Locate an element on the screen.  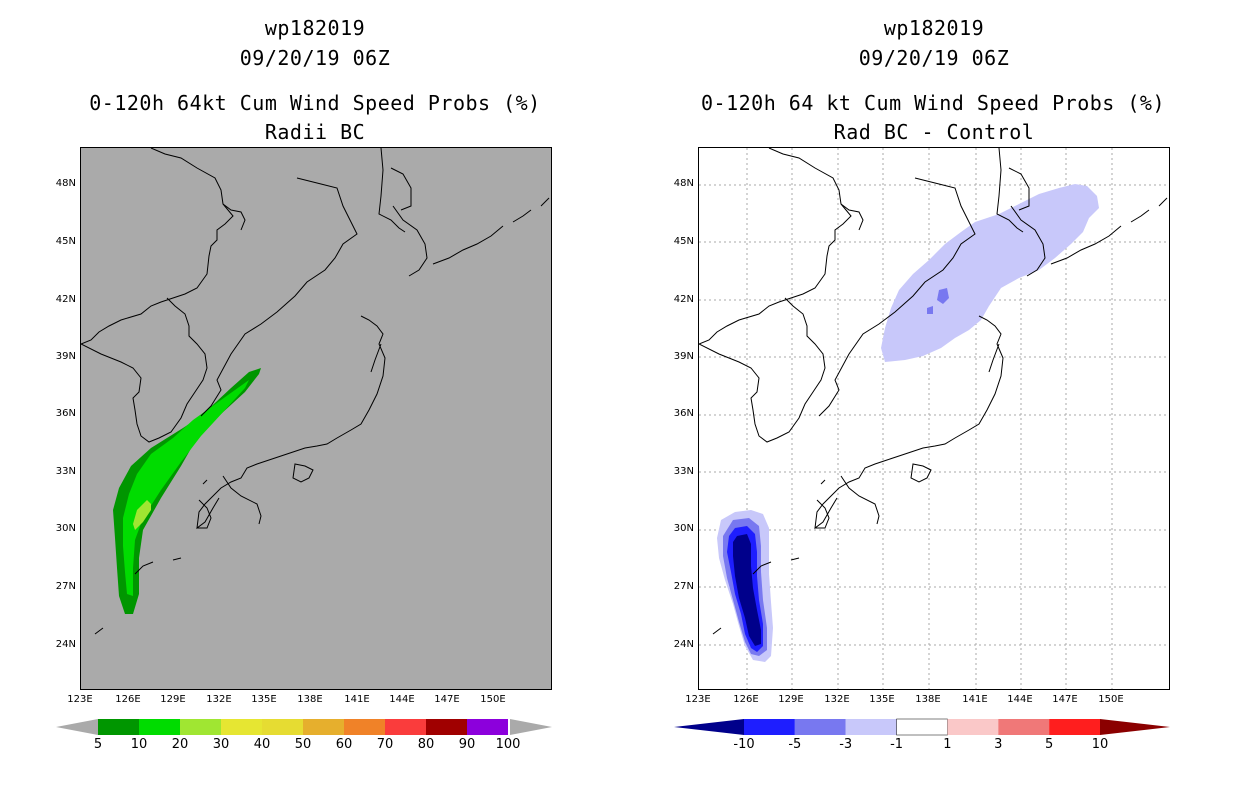
right-title: 0-120h 64 kt Cum Wind Speed Probs (%) is located at coordinates (933, 103).